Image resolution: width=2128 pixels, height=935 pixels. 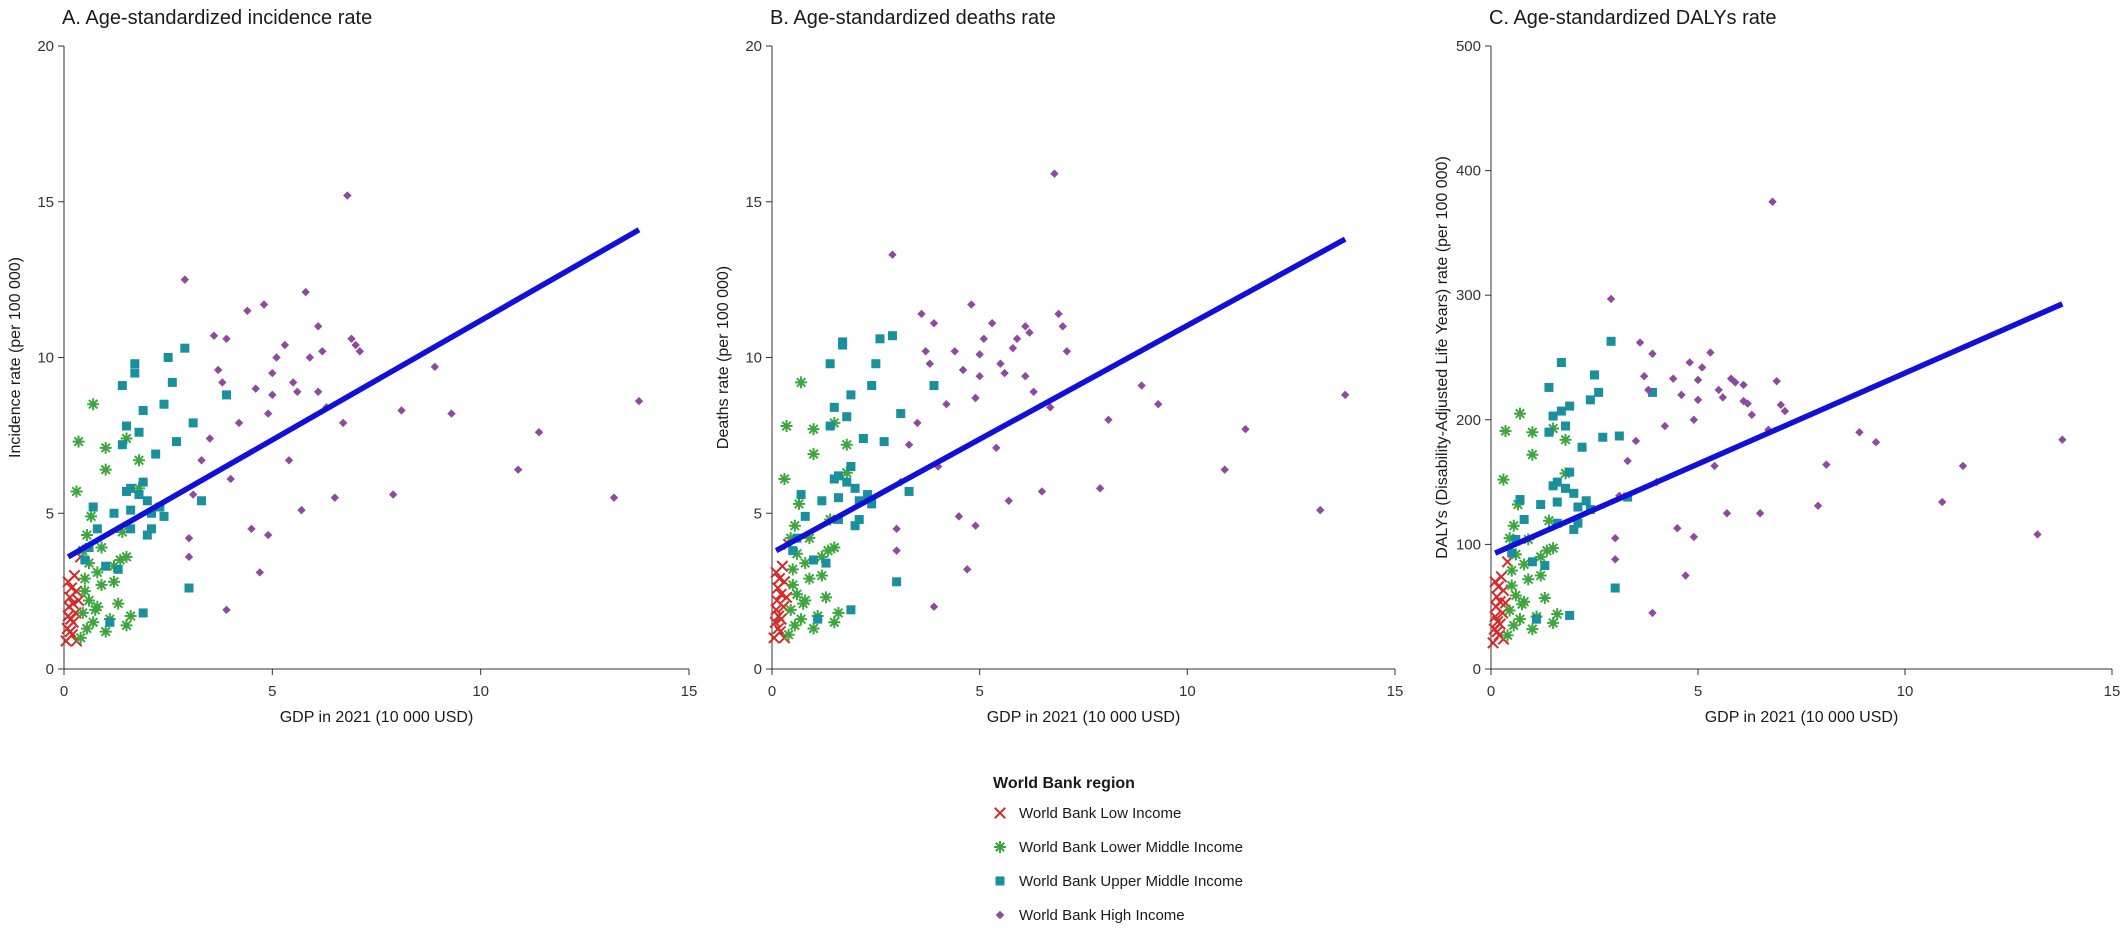 I want to click on series-group, so click(x=1500, y=602).